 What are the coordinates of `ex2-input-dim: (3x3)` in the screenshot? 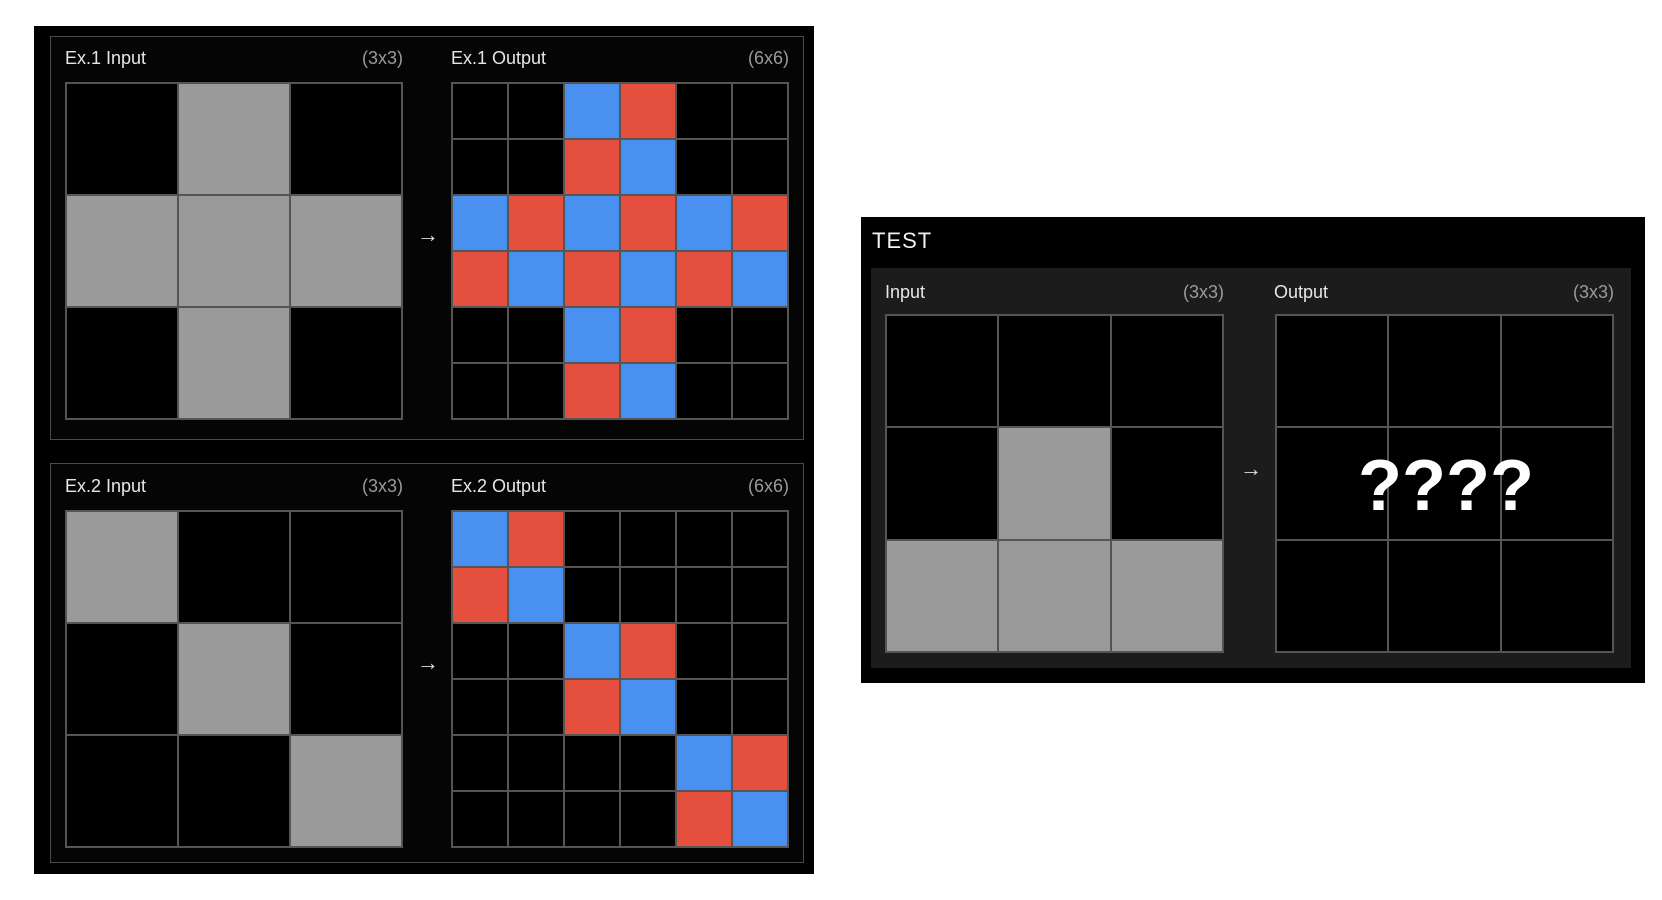 It's located at (382, 486).